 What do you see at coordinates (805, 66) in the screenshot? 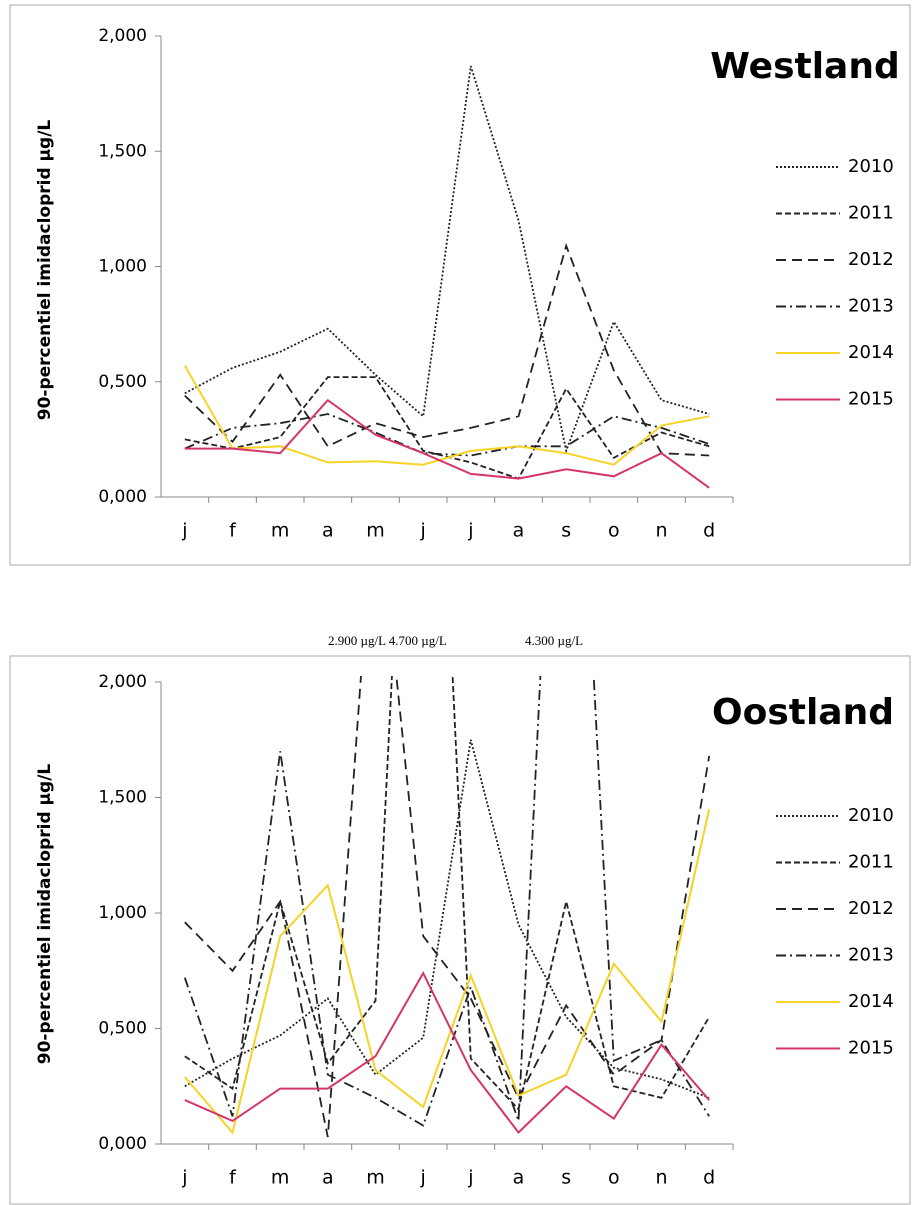
I see `chart-title: Westland` at bounding box center [805, 66].